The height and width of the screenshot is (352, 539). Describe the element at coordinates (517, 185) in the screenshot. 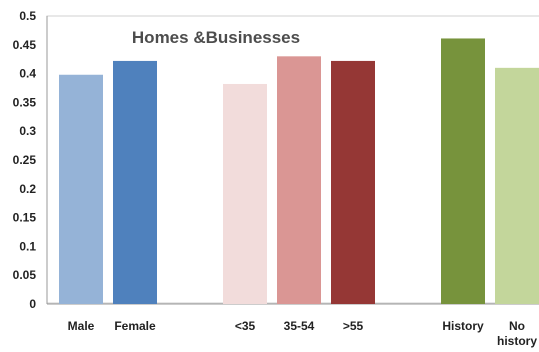

I see `bar-no-history` at that location.